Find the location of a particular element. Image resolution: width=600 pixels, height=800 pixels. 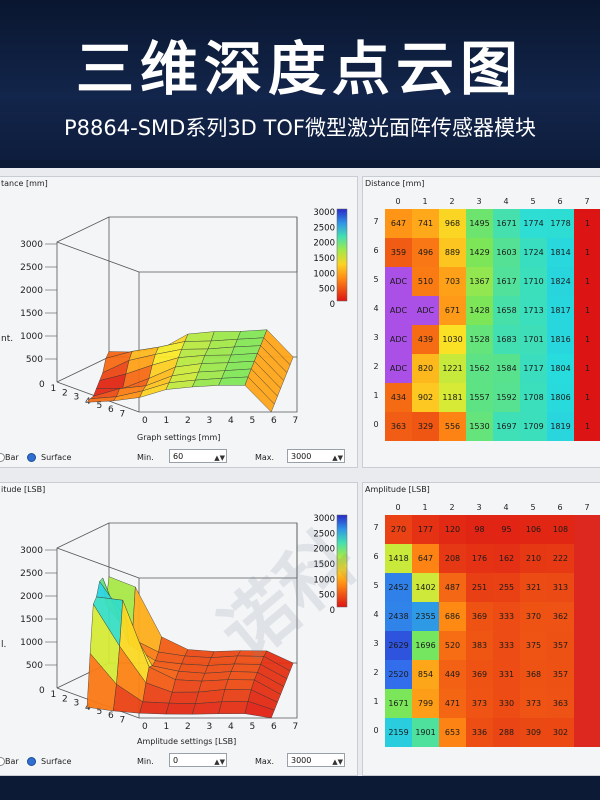

surface-label: Surface is located at coordinates (56, 761).